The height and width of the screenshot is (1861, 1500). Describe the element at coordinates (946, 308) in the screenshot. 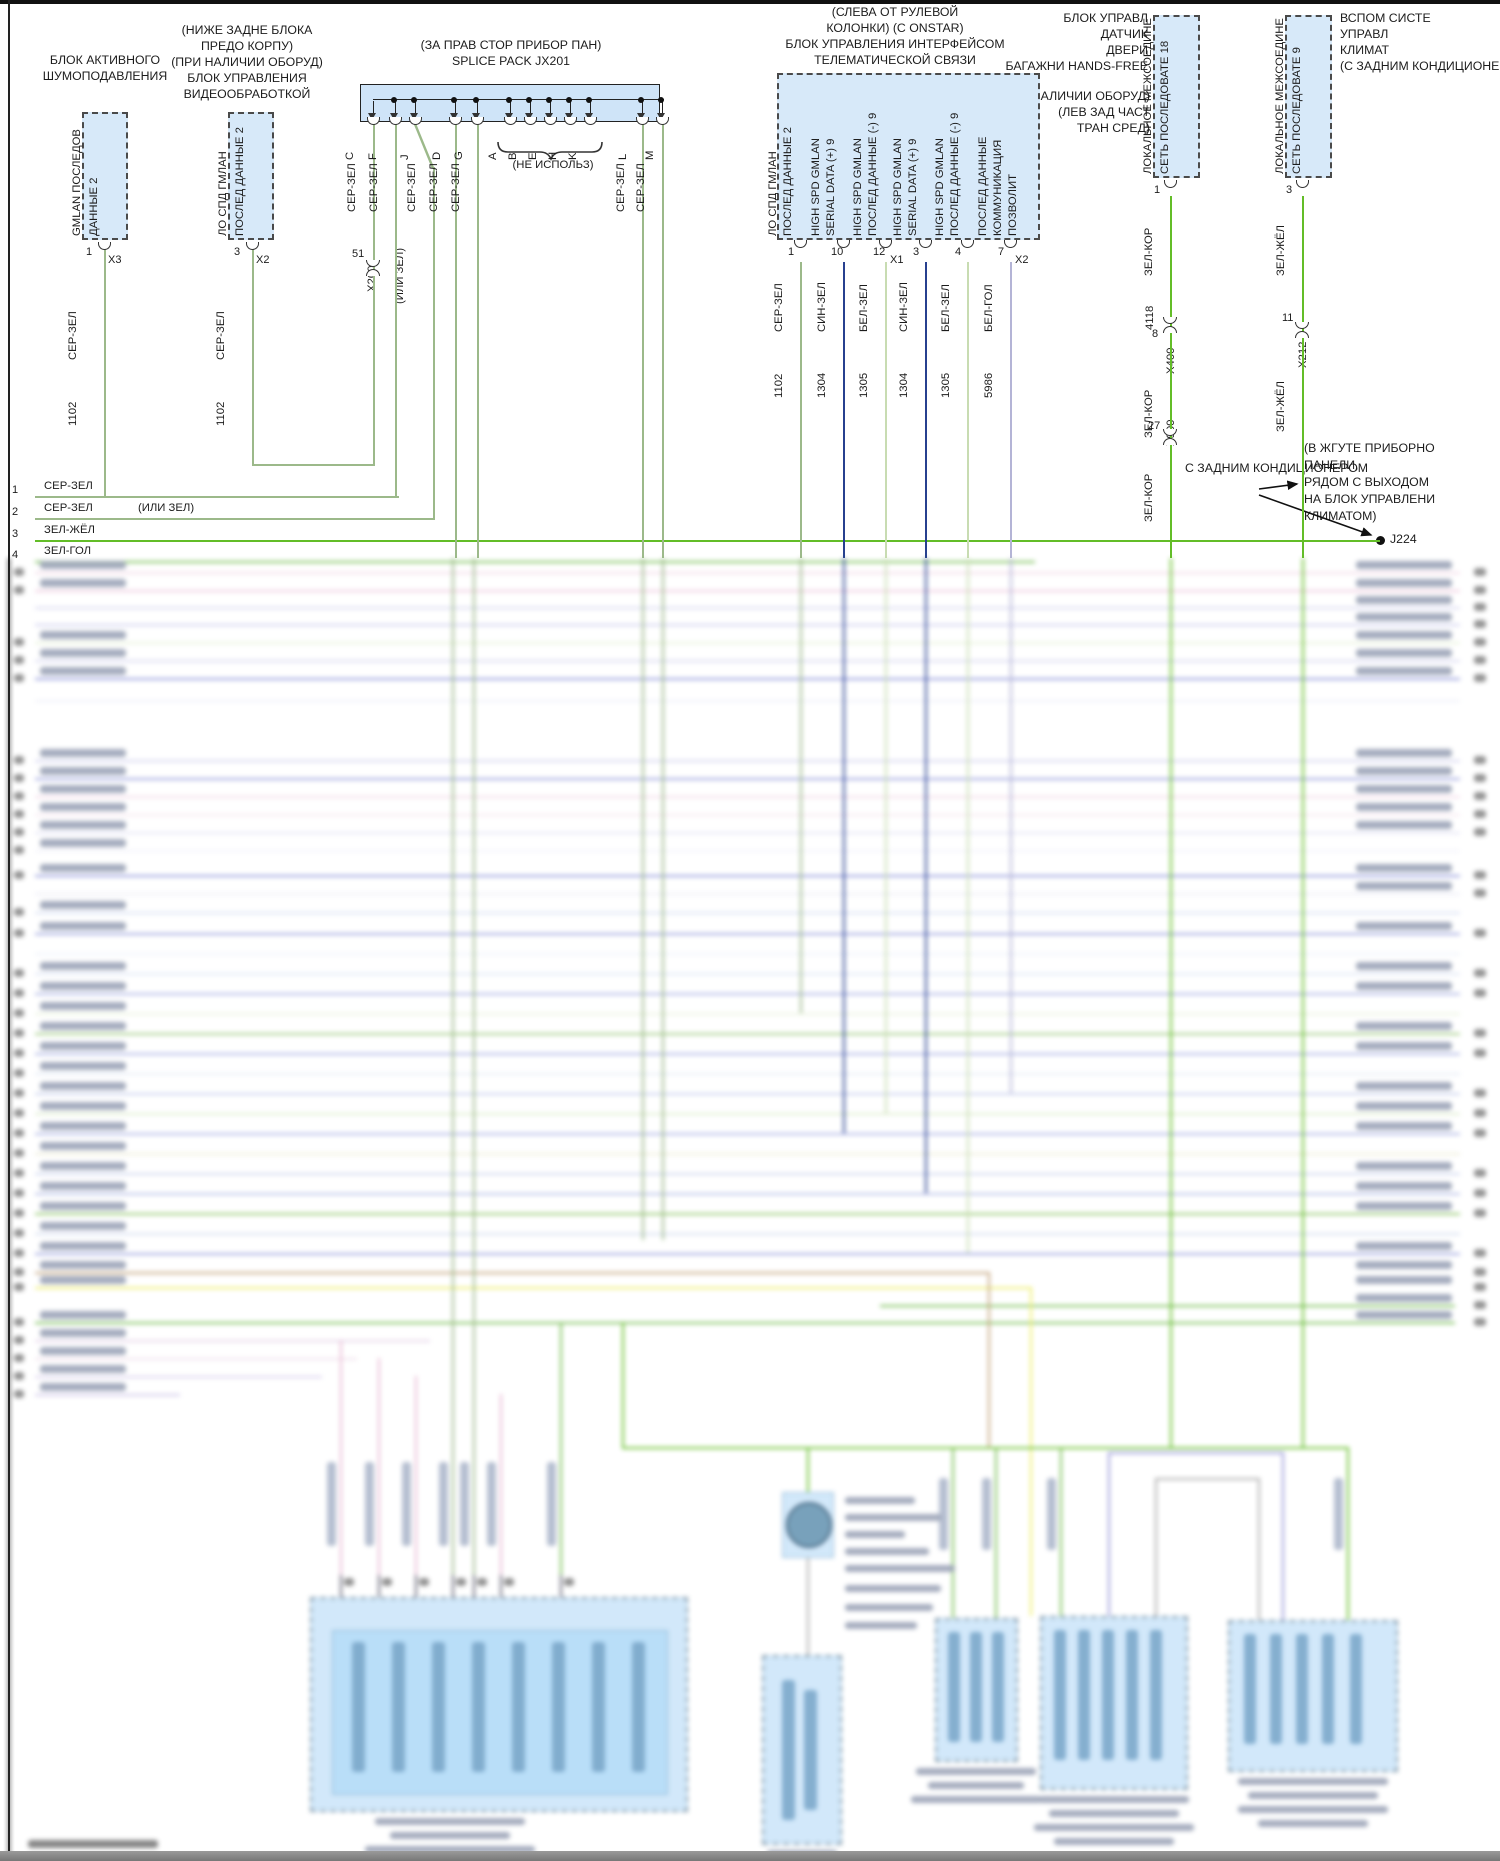

I see `wire-color-label: БЕЛ-ЗЕЛ` at that location.